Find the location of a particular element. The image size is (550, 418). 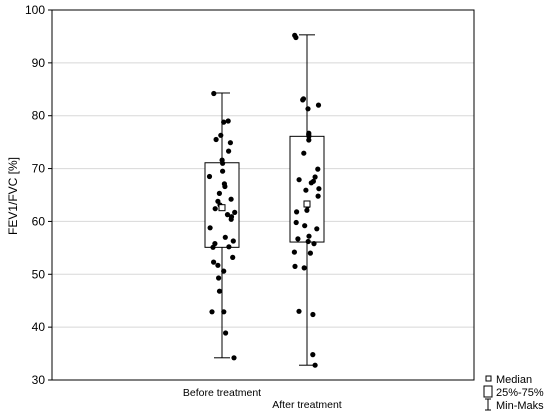

legend-label: Min-Maks is located at coordinates (520, 406).